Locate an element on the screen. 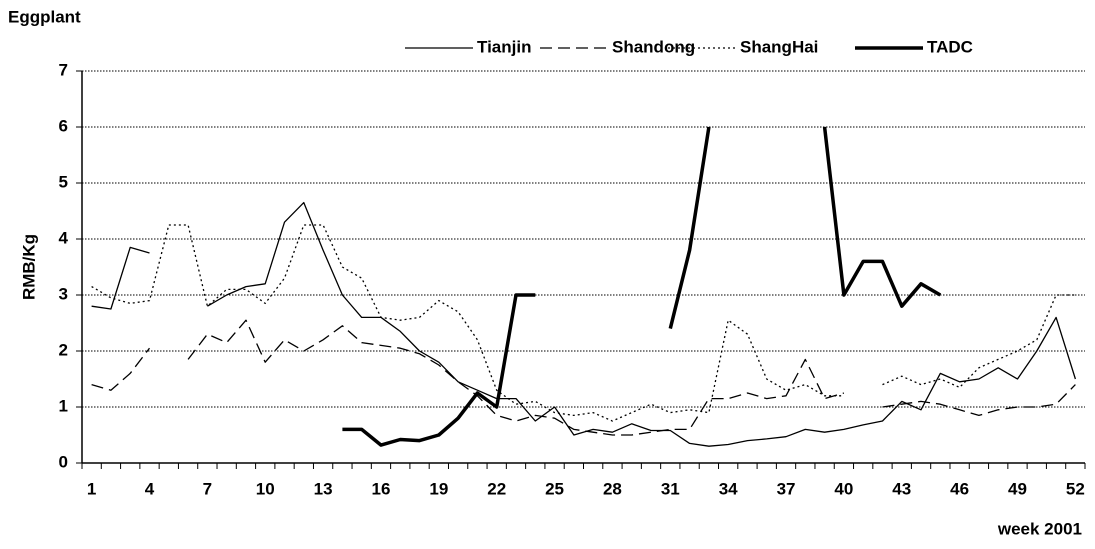 The image size is (1095, 549). legend-label: Shandong is located at coordinates (653, 46).